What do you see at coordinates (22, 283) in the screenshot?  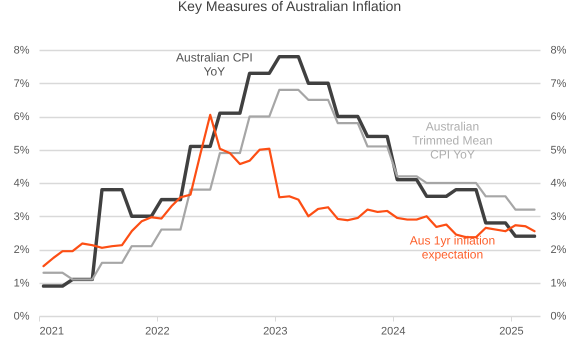 I see `y-tick-label: 1%` at bounding box center [22, 283].